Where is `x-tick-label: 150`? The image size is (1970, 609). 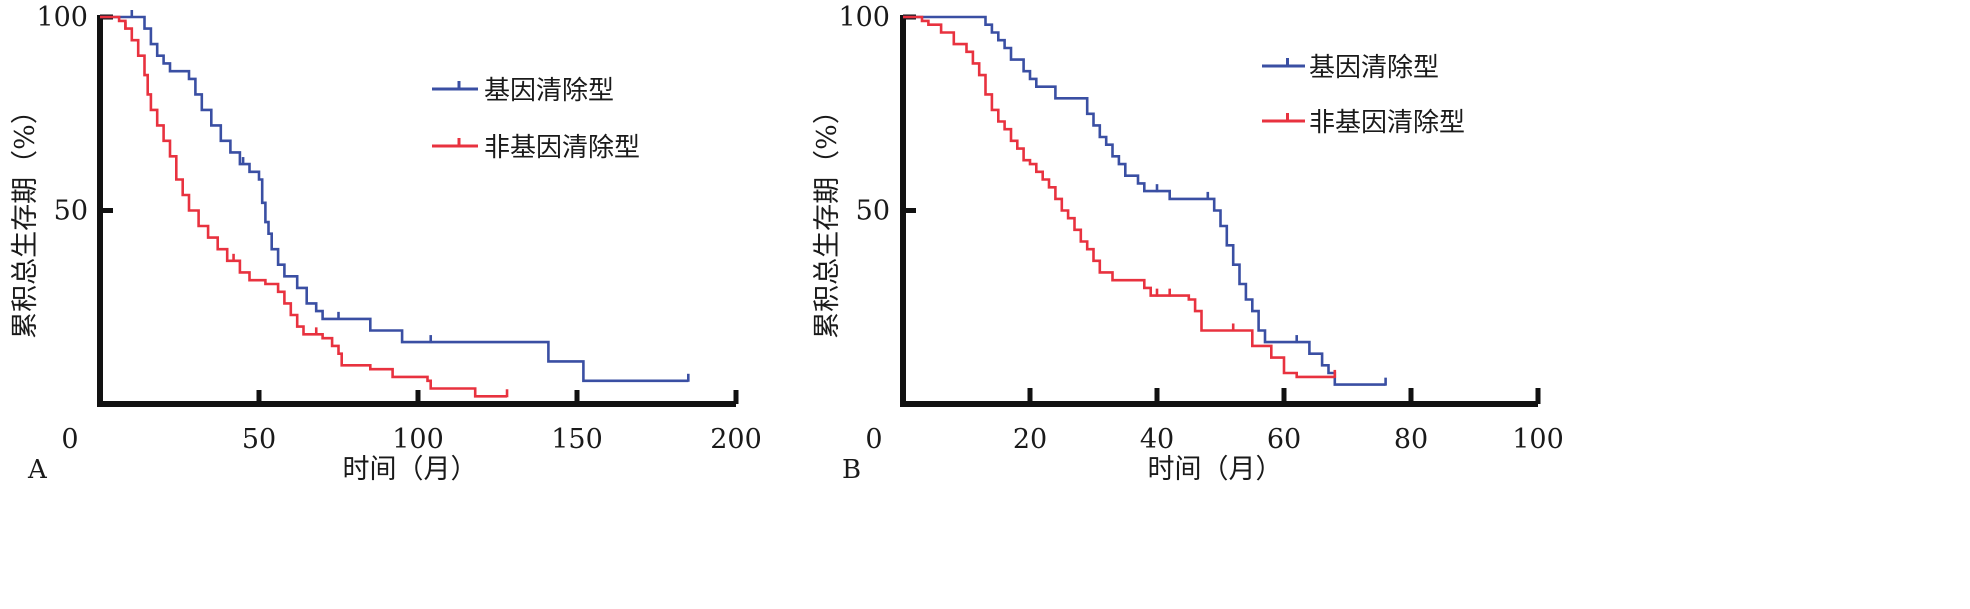
x-tick-label: 150 is located at coordinates (577, 439).